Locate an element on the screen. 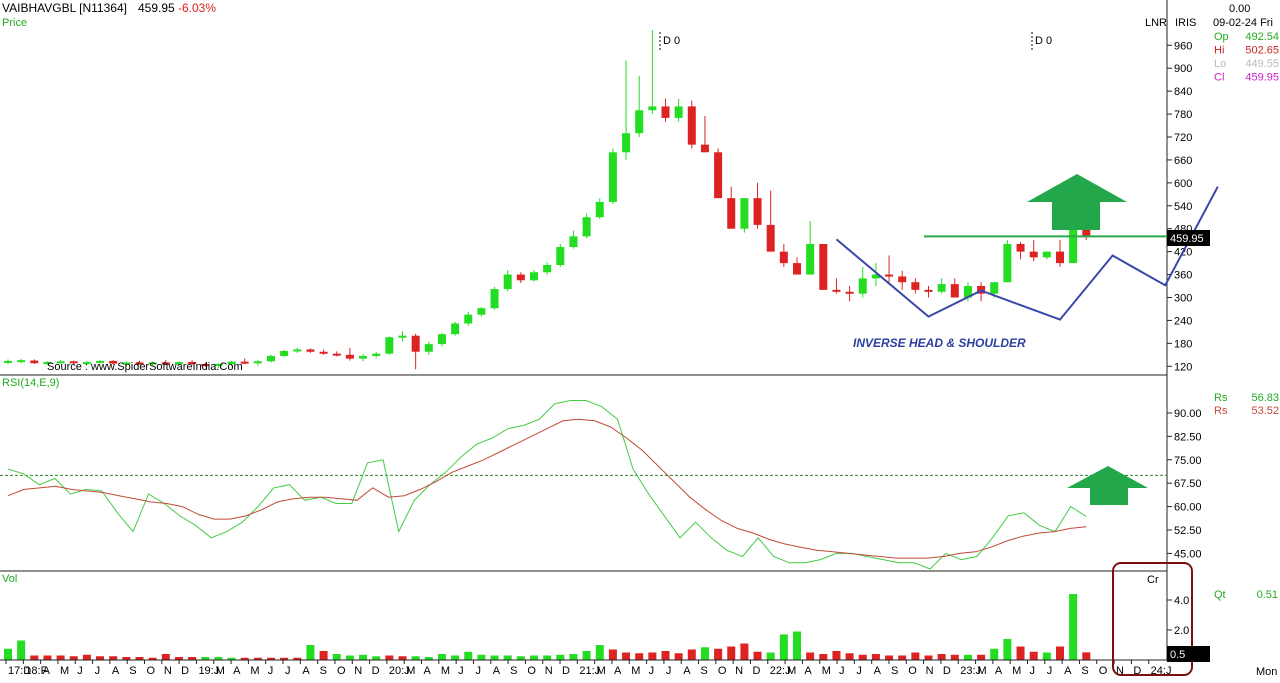 The width and height of the screenshot is (1280, 683). lnr-label: LNR is located at coordinates (1156, 23).